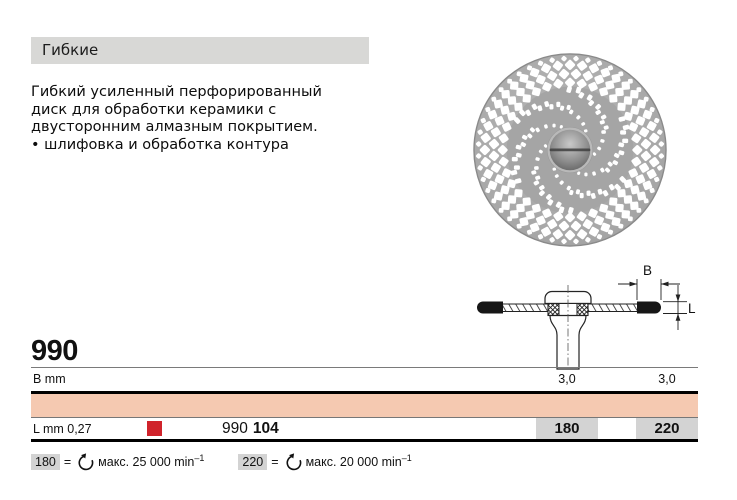  What do you see at coordinates (176, 92) in the screenshot?
I see `description-line: Гибкий усиленный перфорированный` at bounding box center [176, 92].